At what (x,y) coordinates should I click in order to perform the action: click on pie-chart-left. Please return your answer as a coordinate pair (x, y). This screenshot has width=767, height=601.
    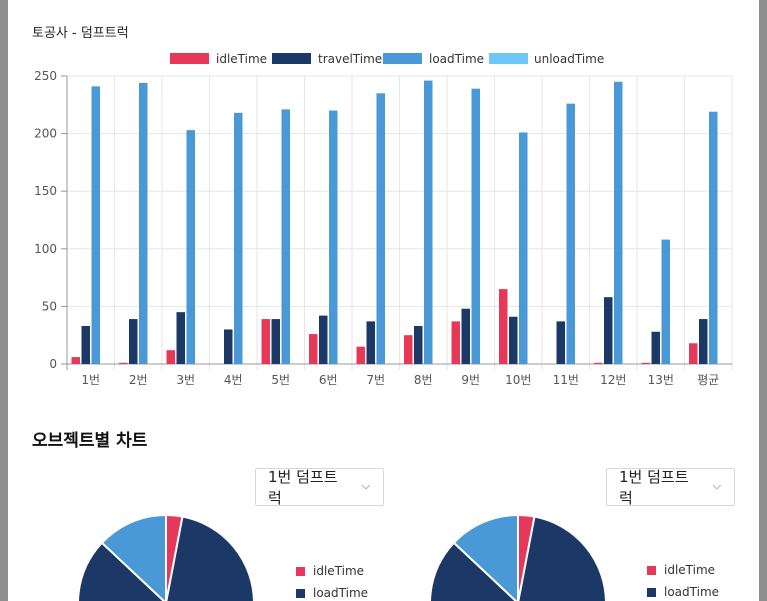
    Looking at the image, I should click on (166, 557).